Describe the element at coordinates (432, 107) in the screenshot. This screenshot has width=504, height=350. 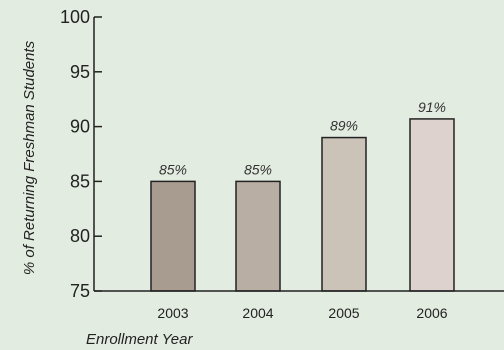
I see `data-label-2006: 91%` at that location.